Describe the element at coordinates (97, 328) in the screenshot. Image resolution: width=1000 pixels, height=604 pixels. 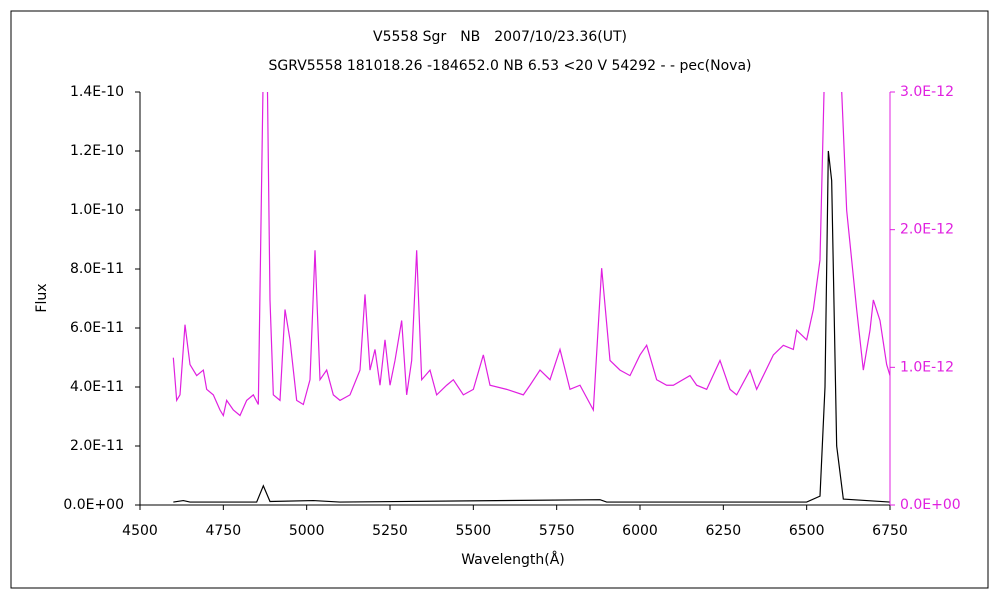
I see `y-tick-label: 6.0E-11` at that location.